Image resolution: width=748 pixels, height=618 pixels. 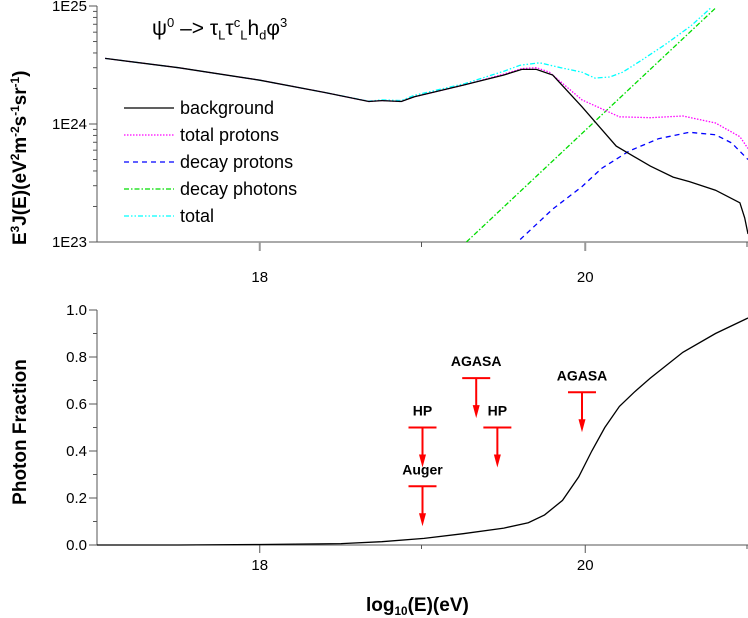 I want to click on y-axis-label-part: ), so click(x=20, y=74).